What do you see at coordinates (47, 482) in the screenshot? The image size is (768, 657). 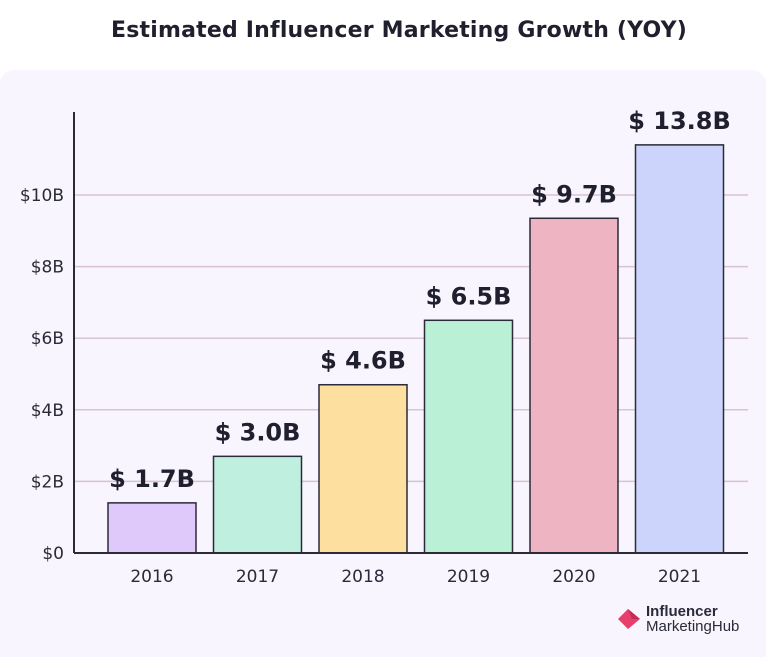 I see `y-tick-label: $2B` at bounding box center [47, 482].